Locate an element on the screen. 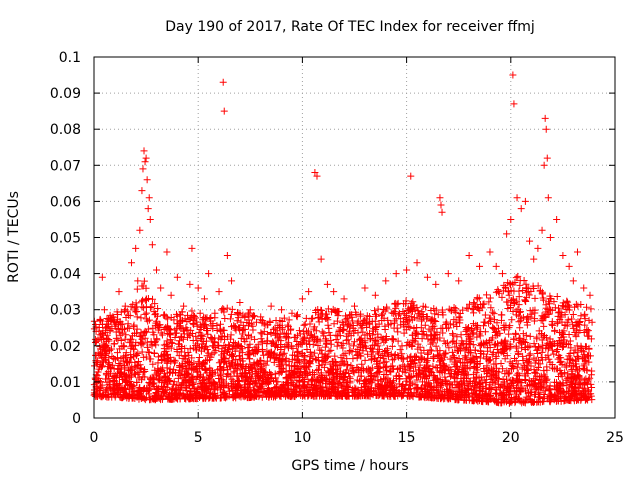 The height and width of the screenshot is (480, 640). y-tick-label: 0.03 is located at coordinates (65, 311).